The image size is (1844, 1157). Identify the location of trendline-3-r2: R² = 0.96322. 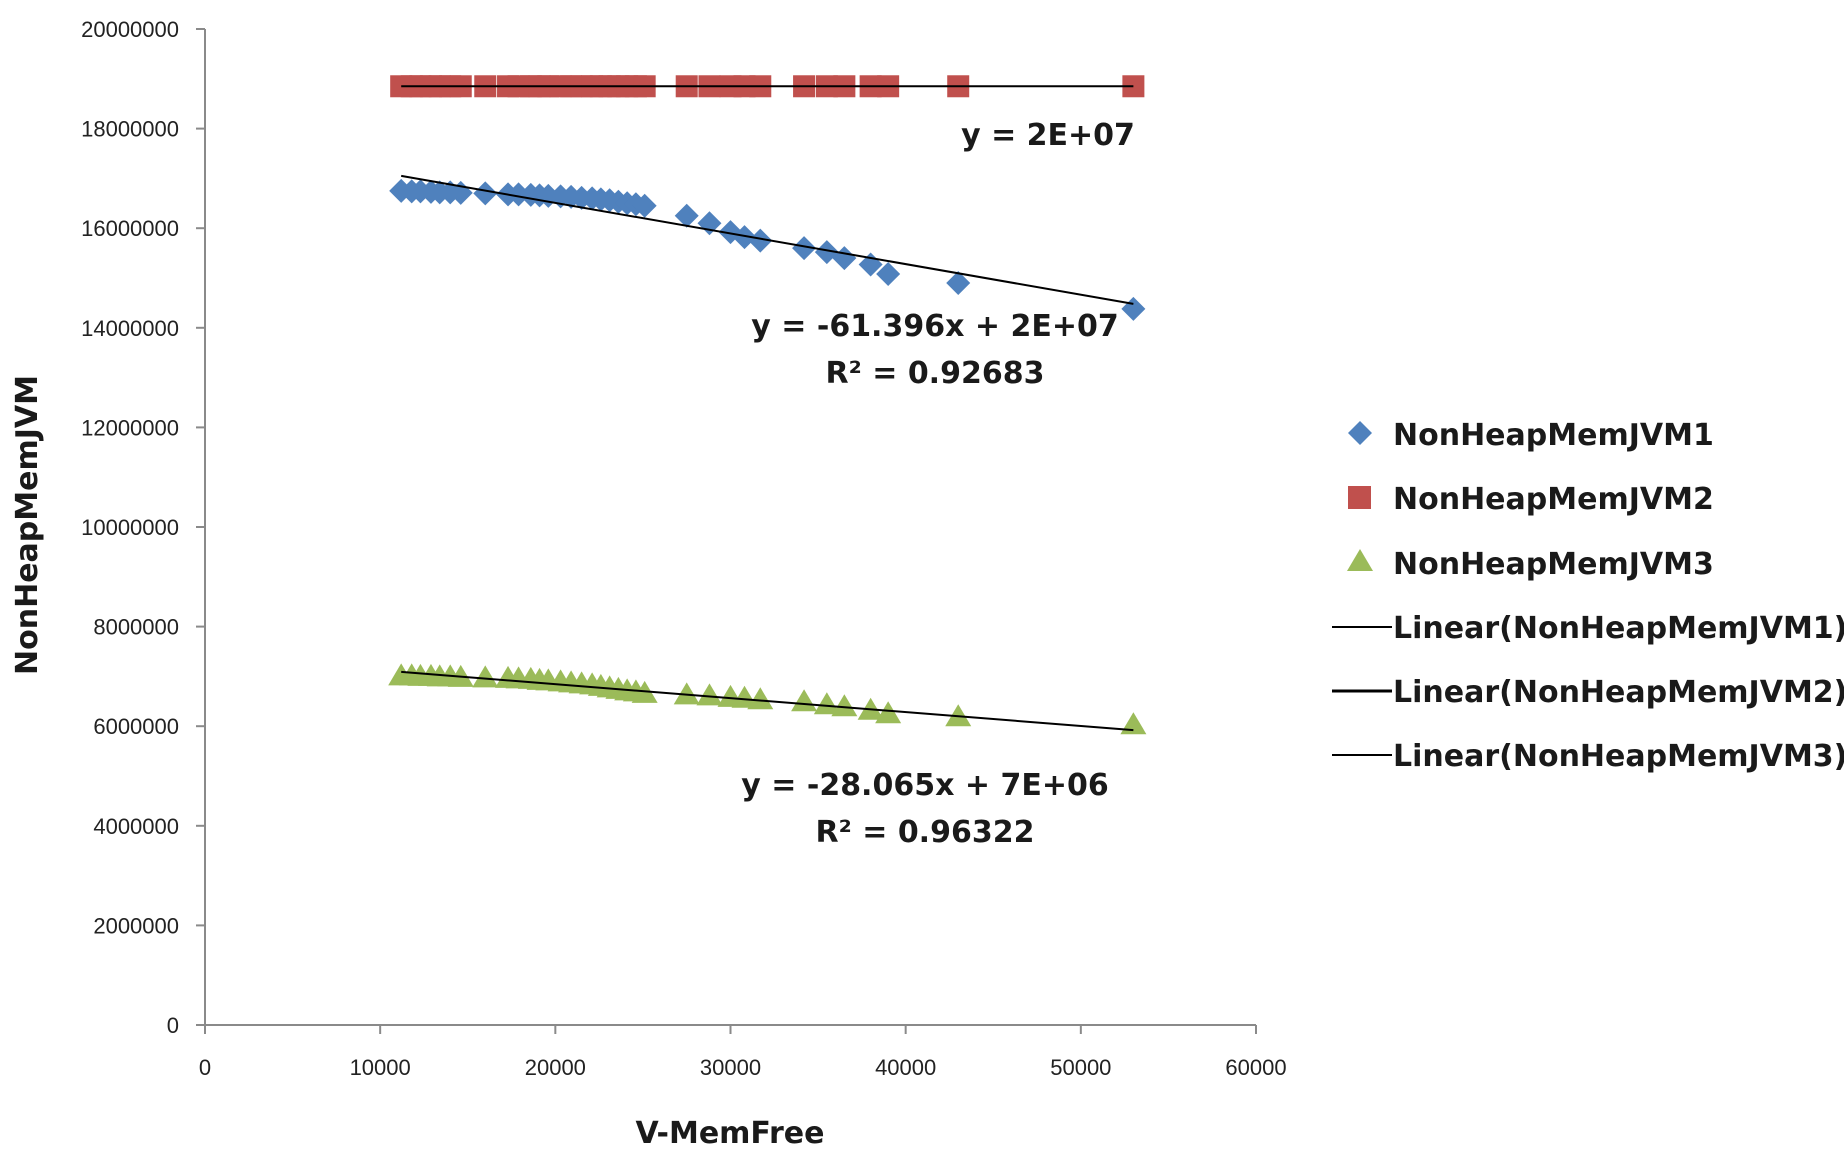
(925, 832).